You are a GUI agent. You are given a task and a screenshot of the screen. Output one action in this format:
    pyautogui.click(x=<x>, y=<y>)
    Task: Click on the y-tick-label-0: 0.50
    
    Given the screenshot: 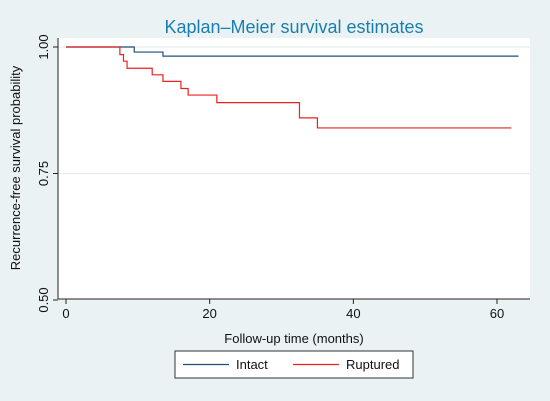 What is the action you would take?
    pyautogui.click(x=43, y=299)
    